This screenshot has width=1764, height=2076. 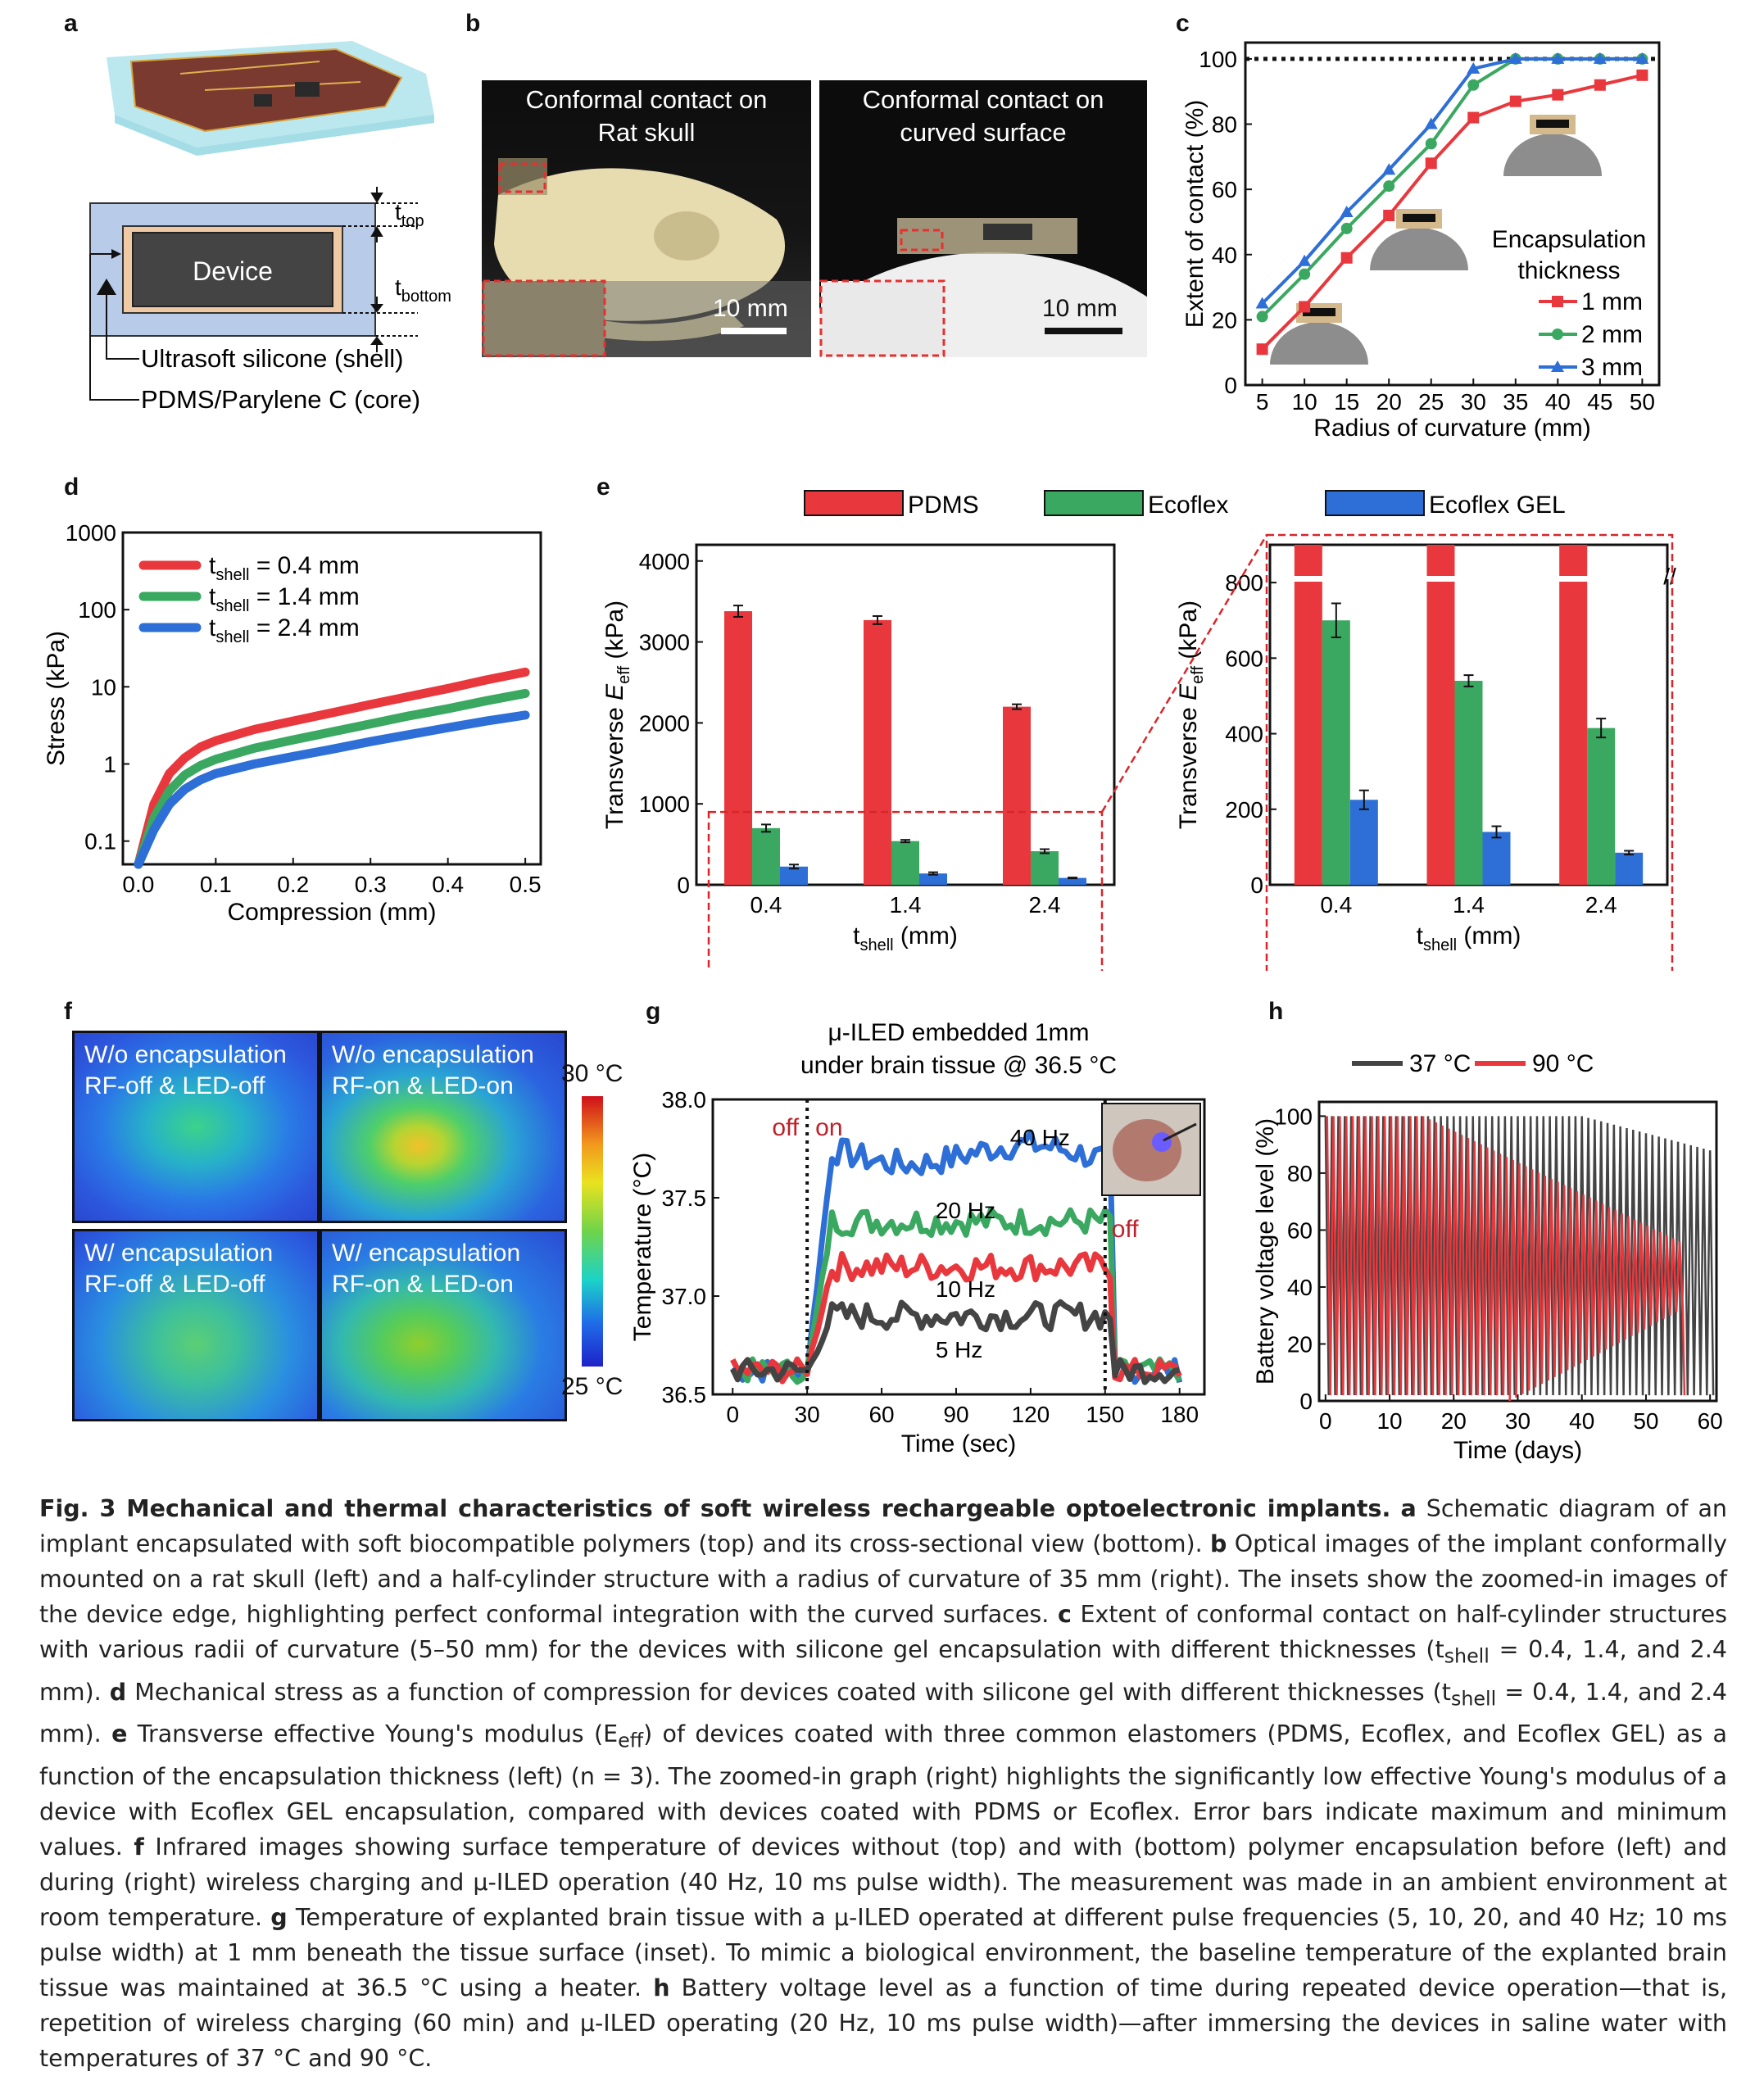 I want to click on x-axis-label: Compression (mm), so click(x=331, y=912).